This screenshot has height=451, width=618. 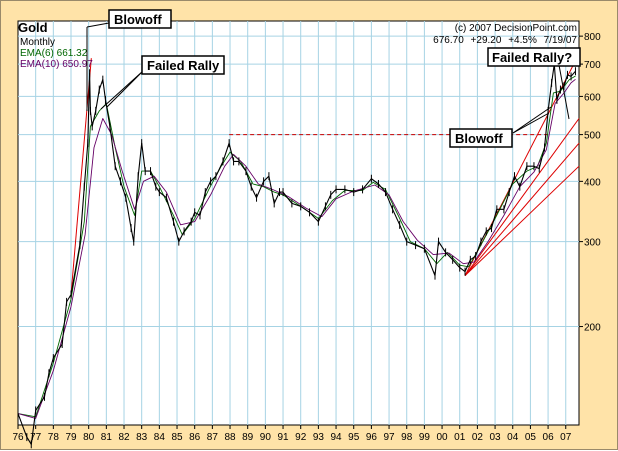 I want to click on x-tick-label-80: 80, so click(x=89, y=437).